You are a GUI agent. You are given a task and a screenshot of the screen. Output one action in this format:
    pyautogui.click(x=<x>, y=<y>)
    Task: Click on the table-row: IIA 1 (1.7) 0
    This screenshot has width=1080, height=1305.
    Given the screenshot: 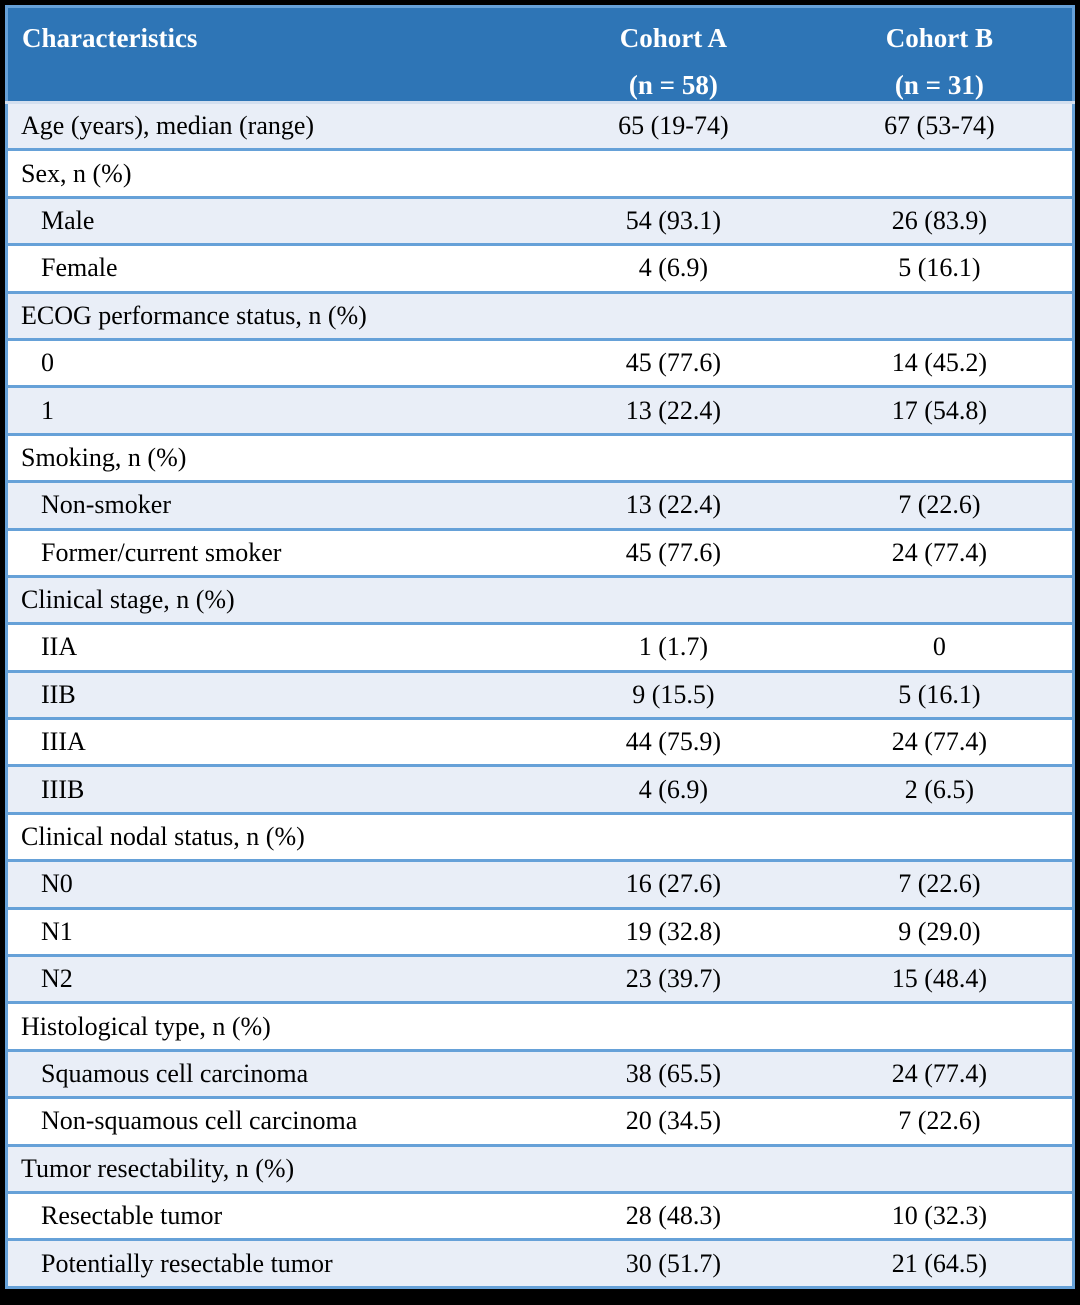 What is the action you would take?
    pyautogui.click(x=540, y=647)
    